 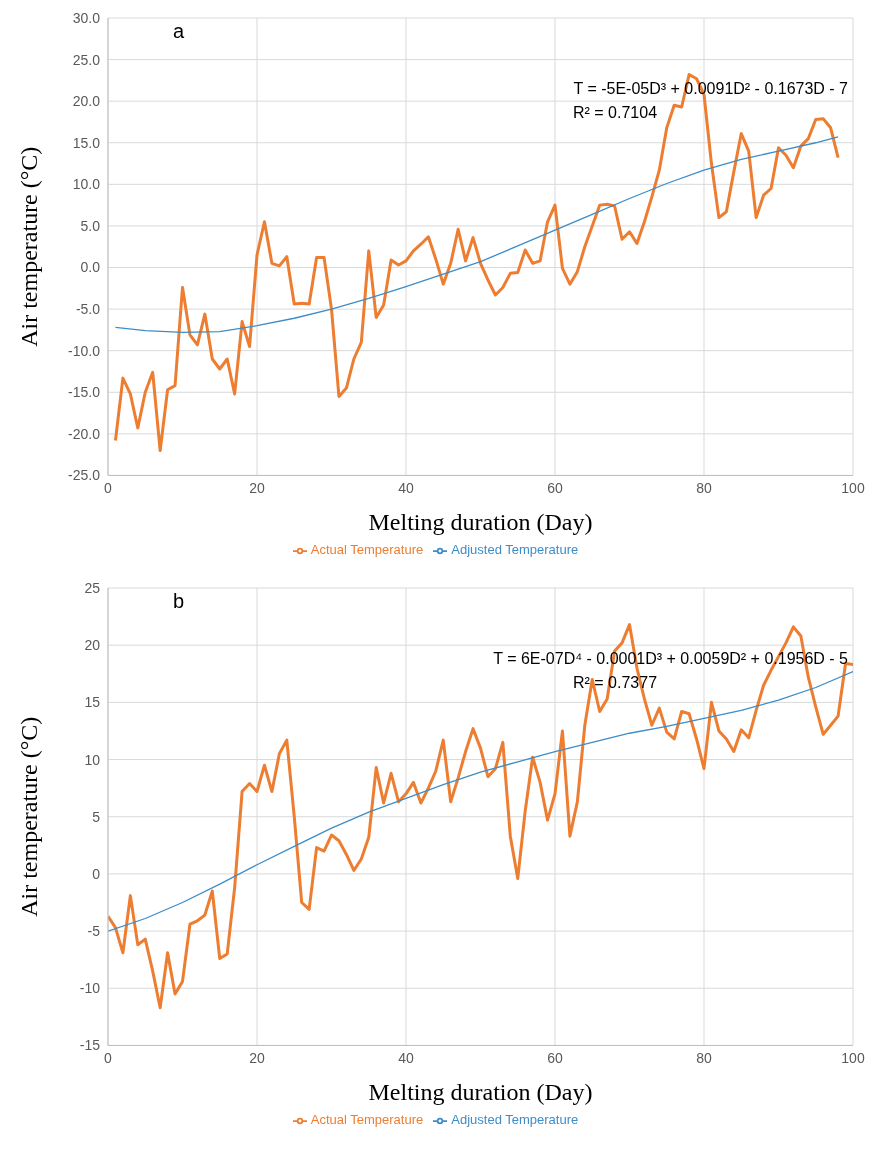 What do you see at coordinates (86, 101) in the screenshot?
I see `y-tick-label: 20.0` at bounding box center [86, 101].